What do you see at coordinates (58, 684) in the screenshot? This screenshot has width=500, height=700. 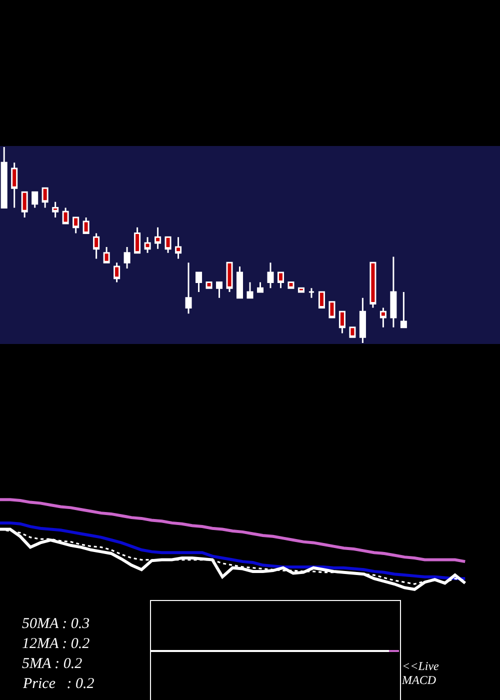 I see `text: Price : 0.2` at bounding box center [58, 684].